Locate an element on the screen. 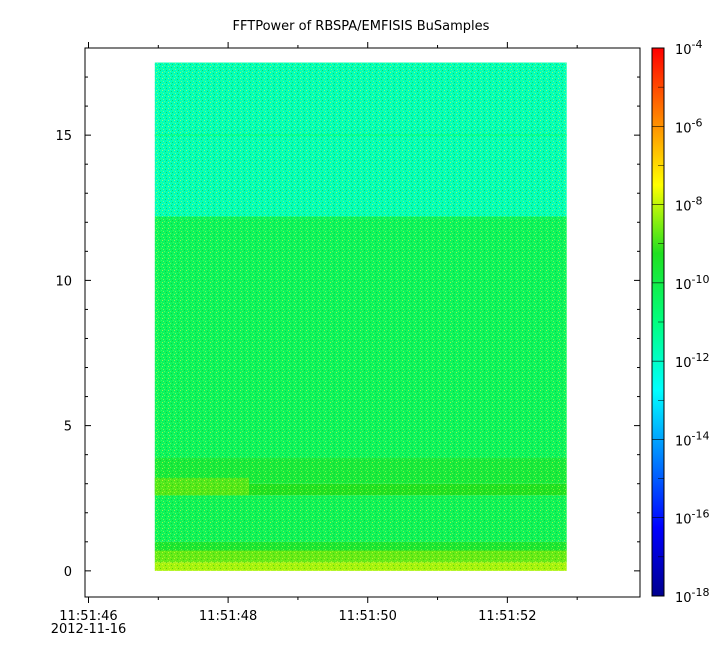 The height and width of the screenshot is (656, 724). y-tick-label: 0 is located at coordinates (68, 572).